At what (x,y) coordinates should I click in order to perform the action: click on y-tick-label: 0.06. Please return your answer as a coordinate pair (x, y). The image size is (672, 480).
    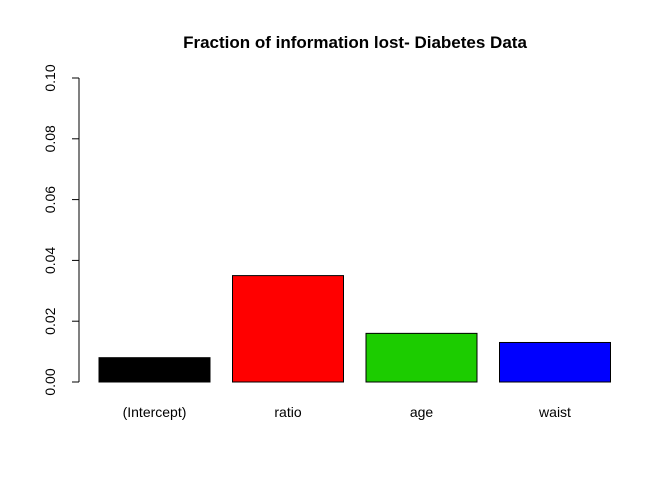
    Looking at the image, I should click on (50, 199).